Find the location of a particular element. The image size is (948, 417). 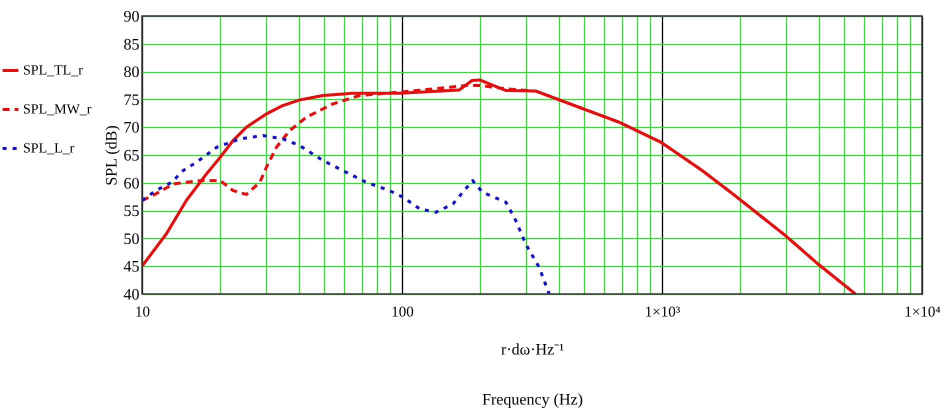

legend-label: SPL_L_r is located at coordinates (49, 149).